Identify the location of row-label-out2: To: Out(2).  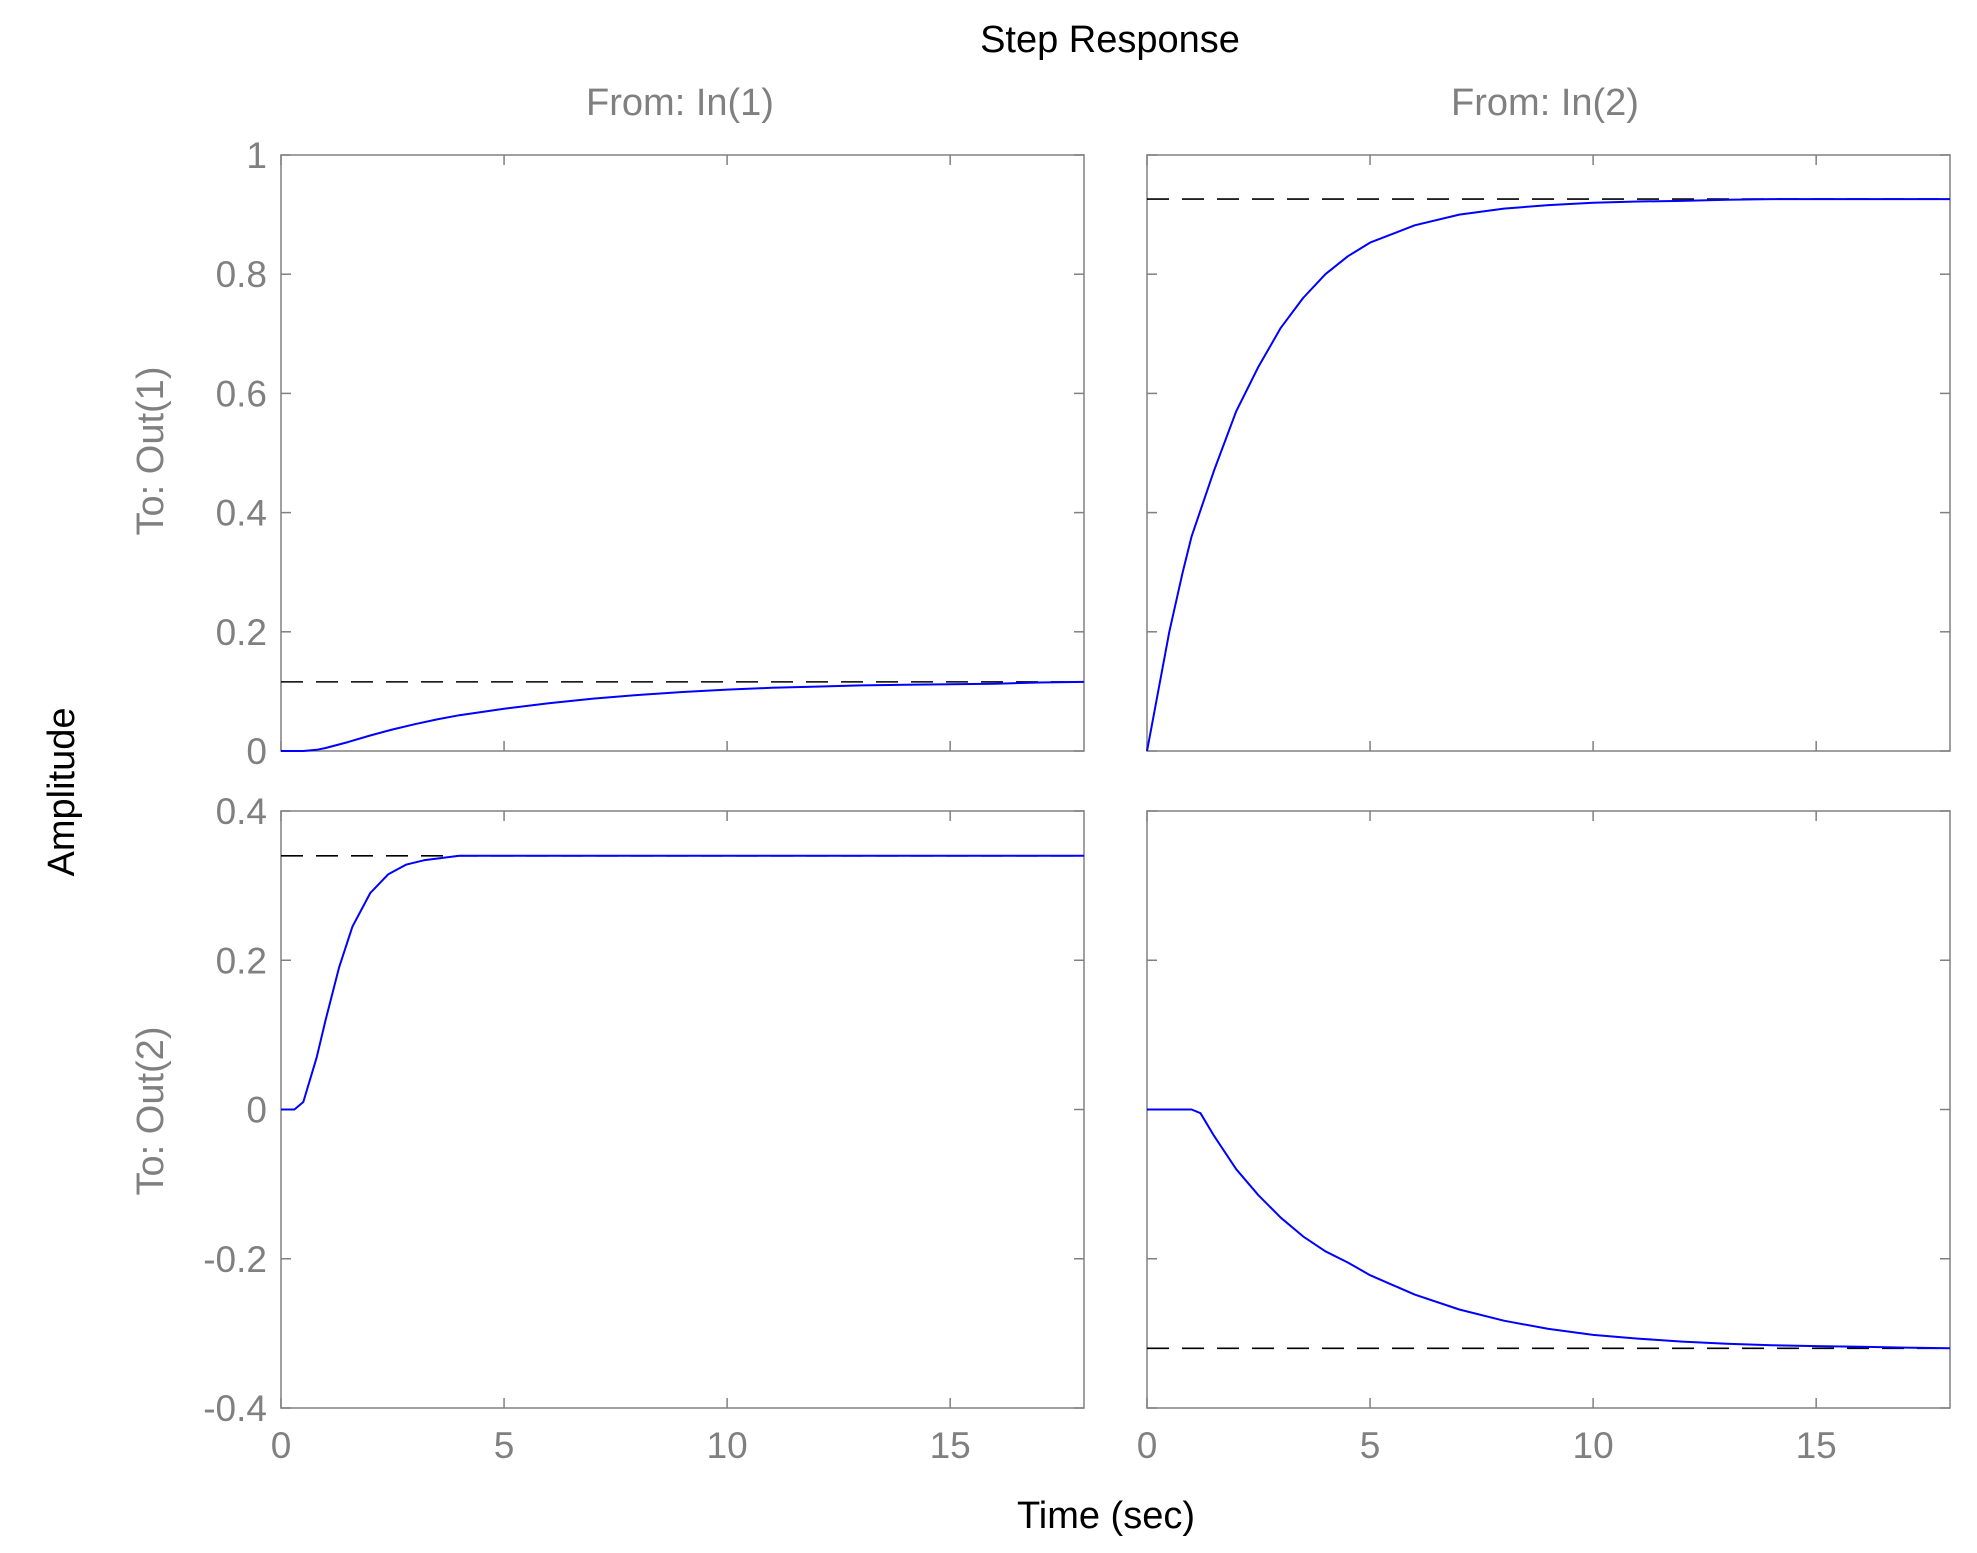
(151, 1111).